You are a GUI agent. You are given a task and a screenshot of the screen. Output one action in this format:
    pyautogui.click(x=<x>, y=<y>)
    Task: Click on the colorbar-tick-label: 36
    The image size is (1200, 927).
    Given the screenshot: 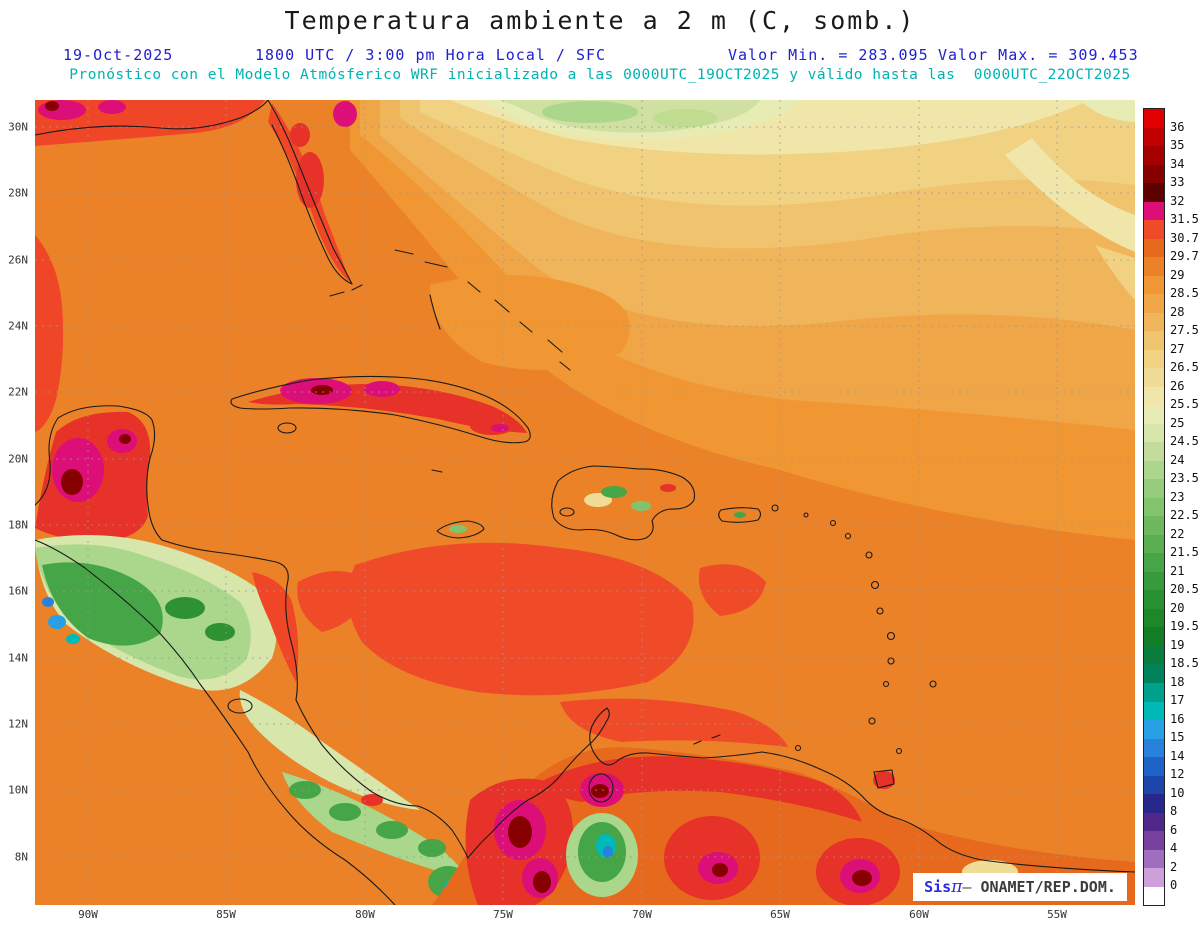 What is the action you would take?
    pyautogui.click(x=1177, y=126)
    